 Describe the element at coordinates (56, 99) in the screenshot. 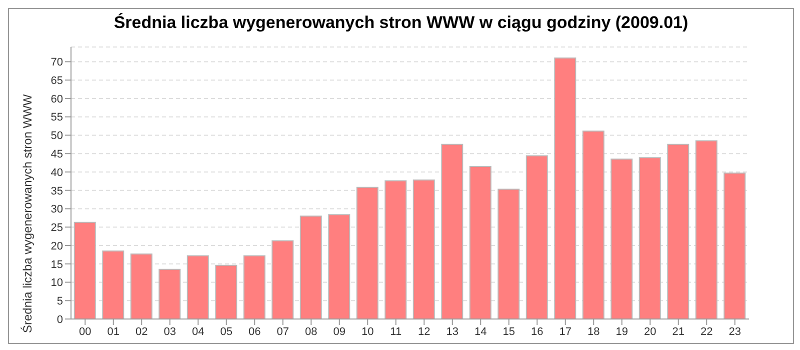

I see `y-tick-label: 60` at that location.